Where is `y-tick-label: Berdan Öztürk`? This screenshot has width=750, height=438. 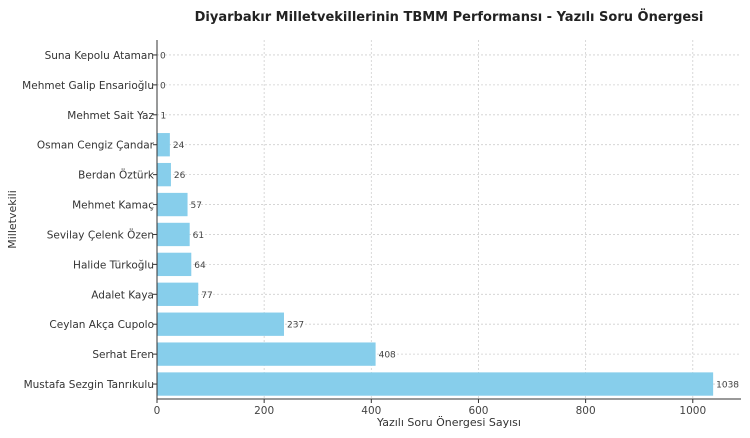
y-tick-label: Berdan Öztürk is located at coordinates (116, 175).